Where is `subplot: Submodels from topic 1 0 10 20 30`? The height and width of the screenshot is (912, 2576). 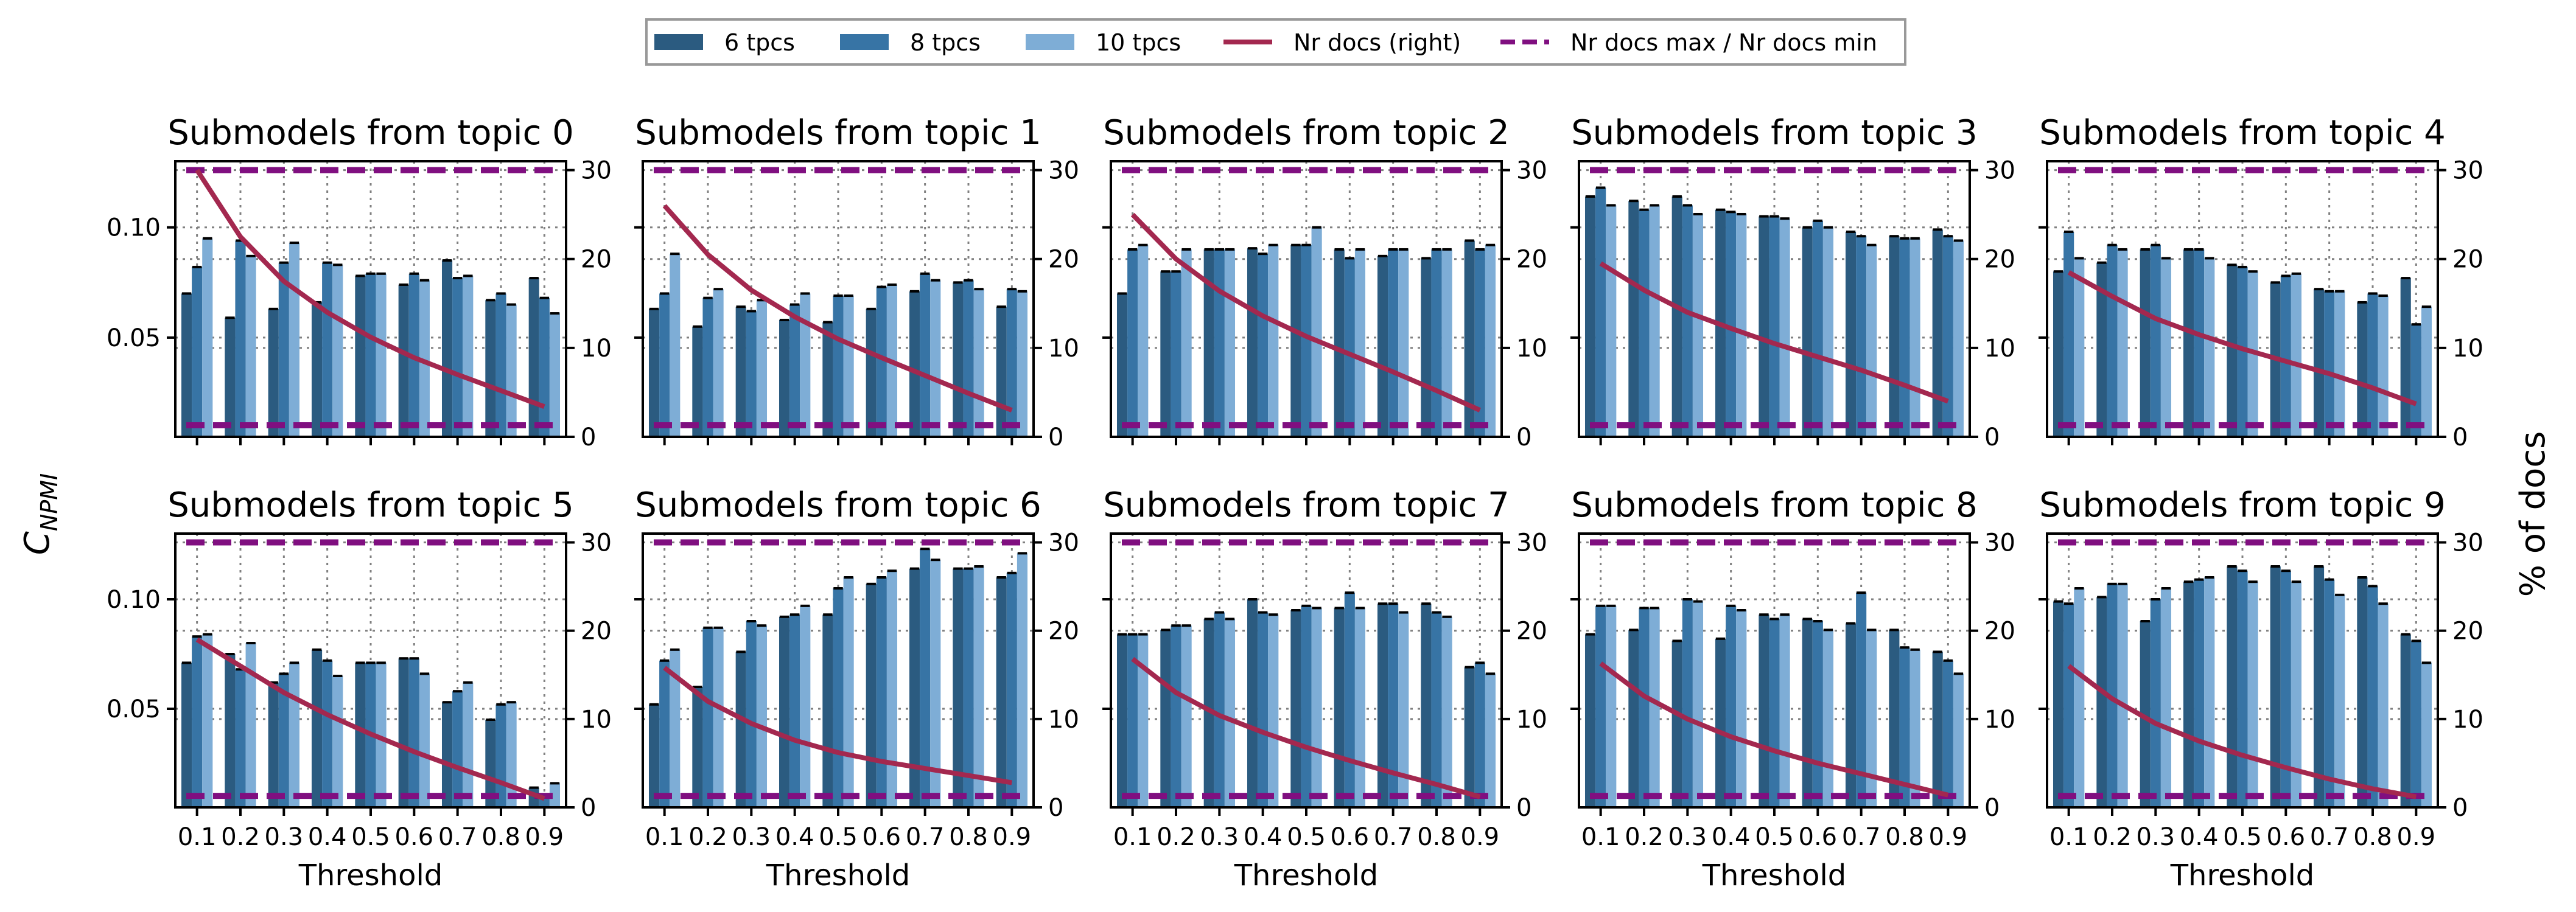
subplot: Submodels from topic 1 0 10 20 30 is located at coordinates (857, 282).